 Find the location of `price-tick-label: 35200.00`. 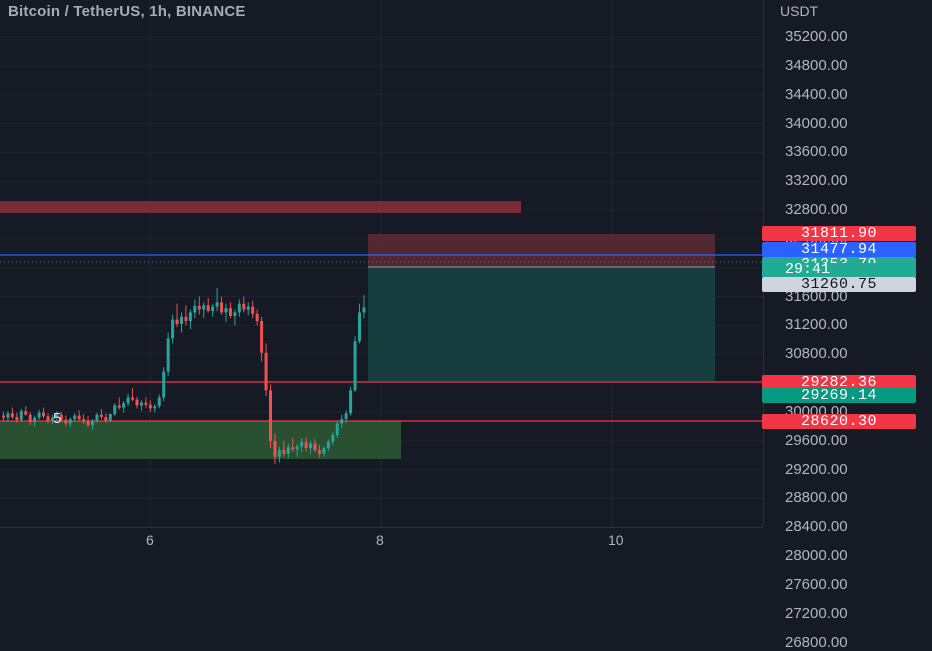

price-tick-label: 35200.00 is located at coordinates (816, 36).